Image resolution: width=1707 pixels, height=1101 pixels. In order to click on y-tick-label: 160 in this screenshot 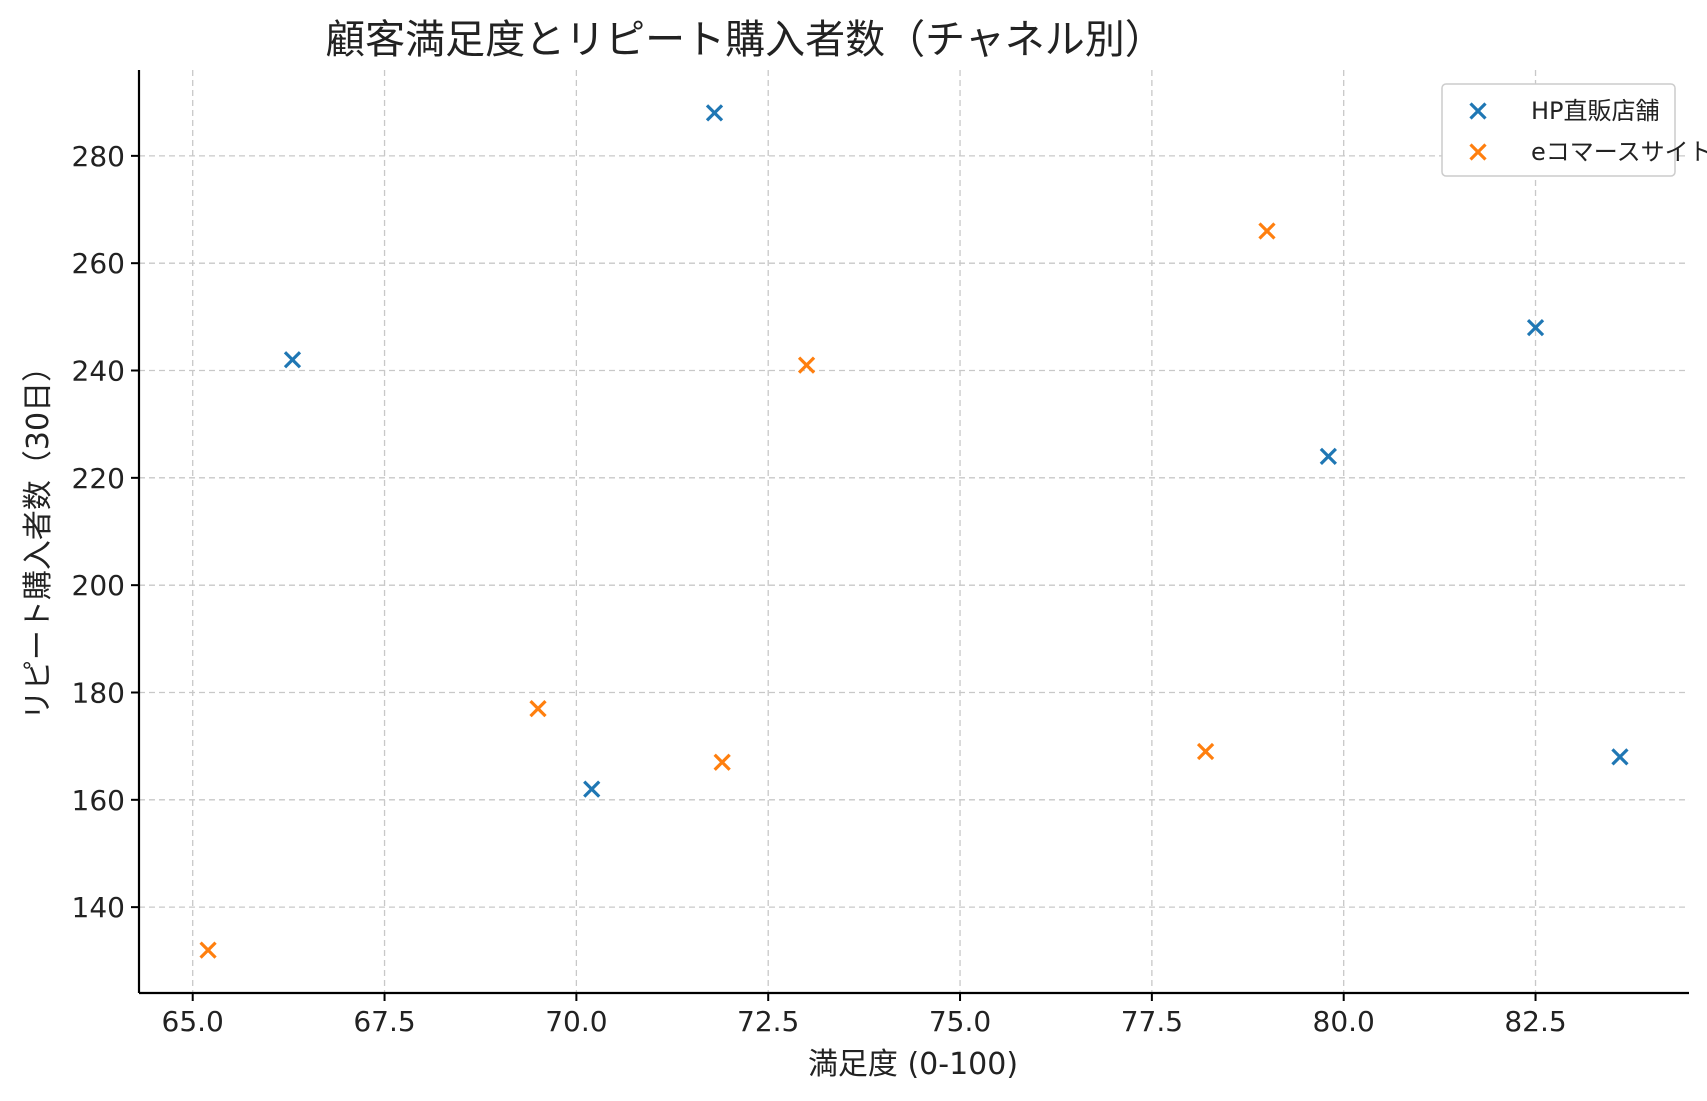, I will do `click(98, 800)`.